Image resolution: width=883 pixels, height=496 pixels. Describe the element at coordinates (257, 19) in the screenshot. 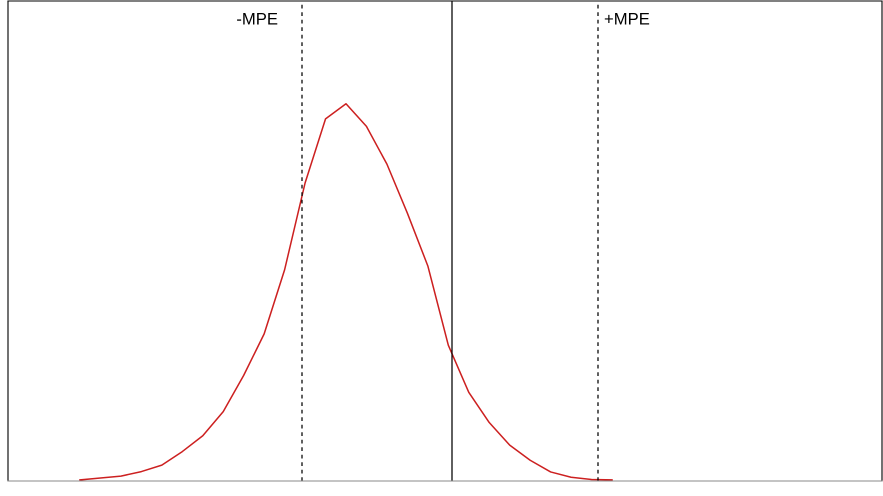

I see `text: -MPE` at that location.